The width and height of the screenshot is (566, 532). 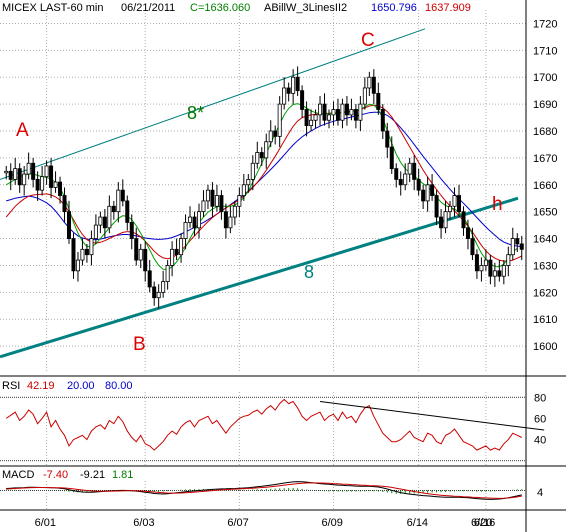 What do you see at coordinates (52, 8) in the screenshot?
I see `chart-title: MICEX LAST-60 min` at bounding box center [52, 8].